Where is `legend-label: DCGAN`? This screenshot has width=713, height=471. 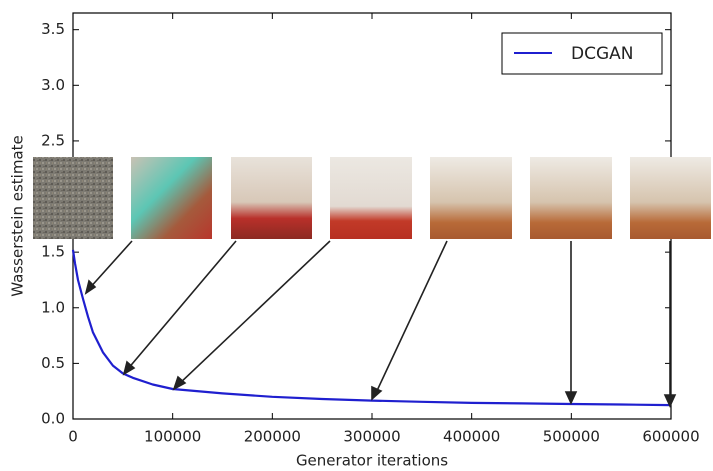
legend-label: DCGAN is located at coordinates (602, 54).